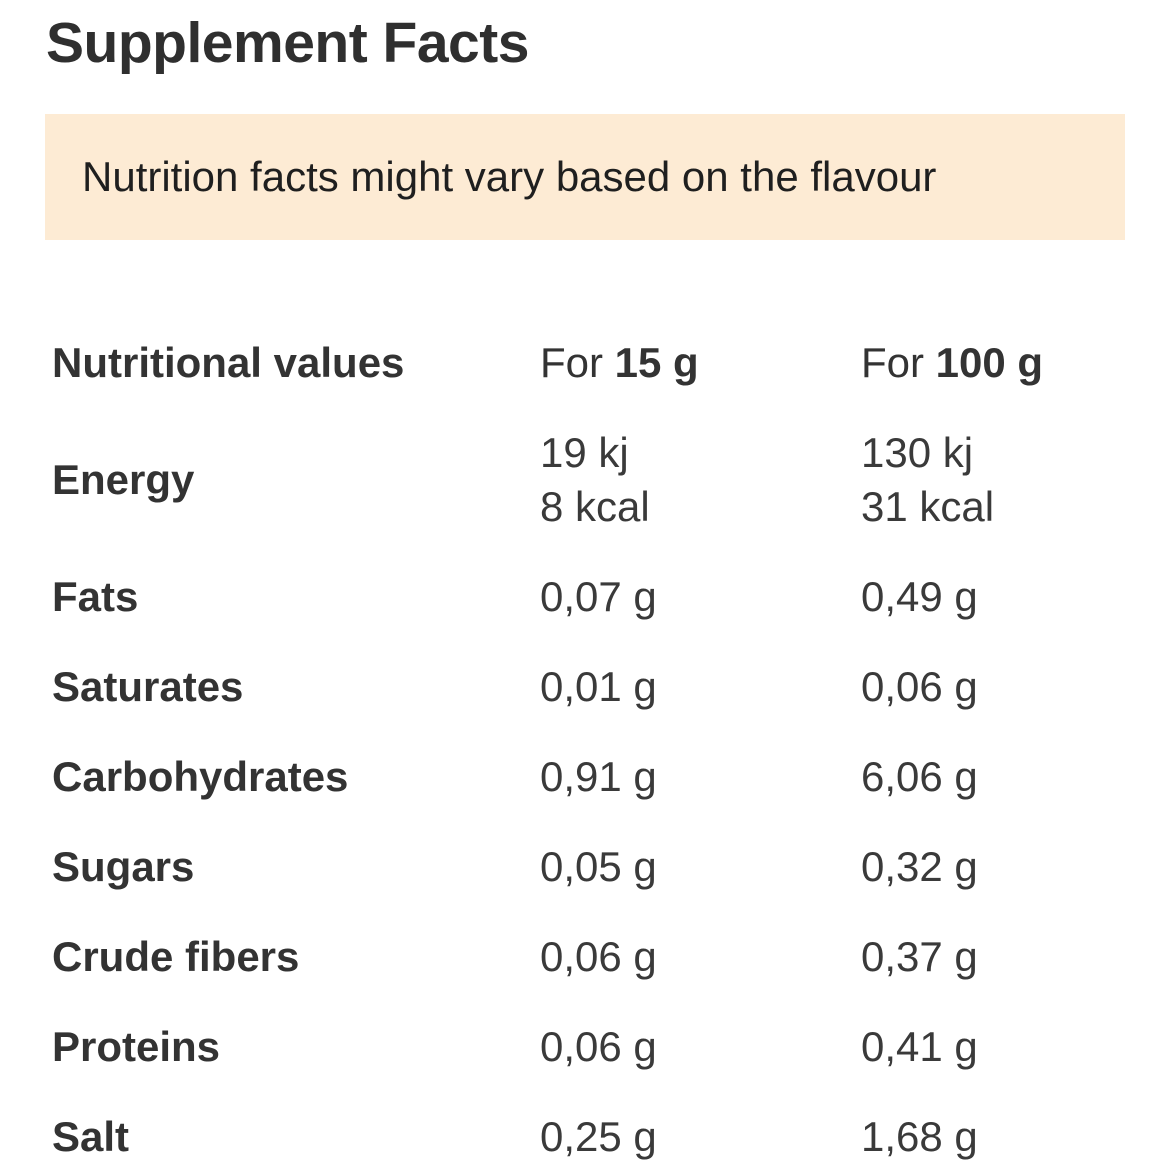 The width and height of the screenshot is (1170, 1170). Describe the element at coordinates (595, 480) in the screenshot. I see `energy-per-15g: 19 kj 8 kcal` at that location.